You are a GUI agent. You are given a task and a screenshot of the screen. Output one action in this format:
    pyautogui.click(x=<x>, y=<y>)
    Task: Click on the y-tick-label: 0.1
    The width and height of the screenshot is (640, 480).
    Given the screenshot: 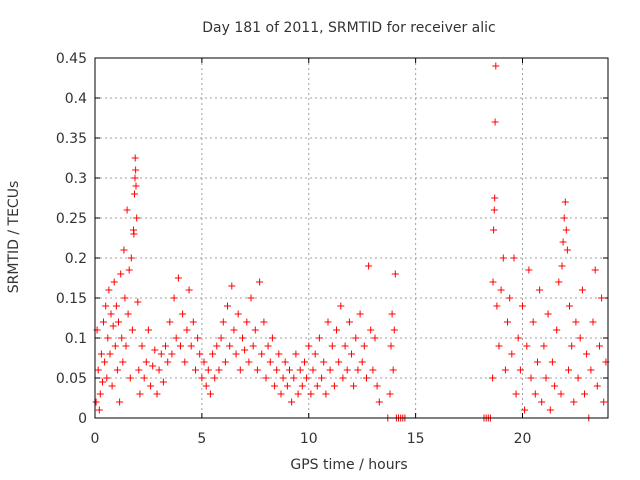 What is the action you would take?
    pyautogui.click(x=76, y=339)
    